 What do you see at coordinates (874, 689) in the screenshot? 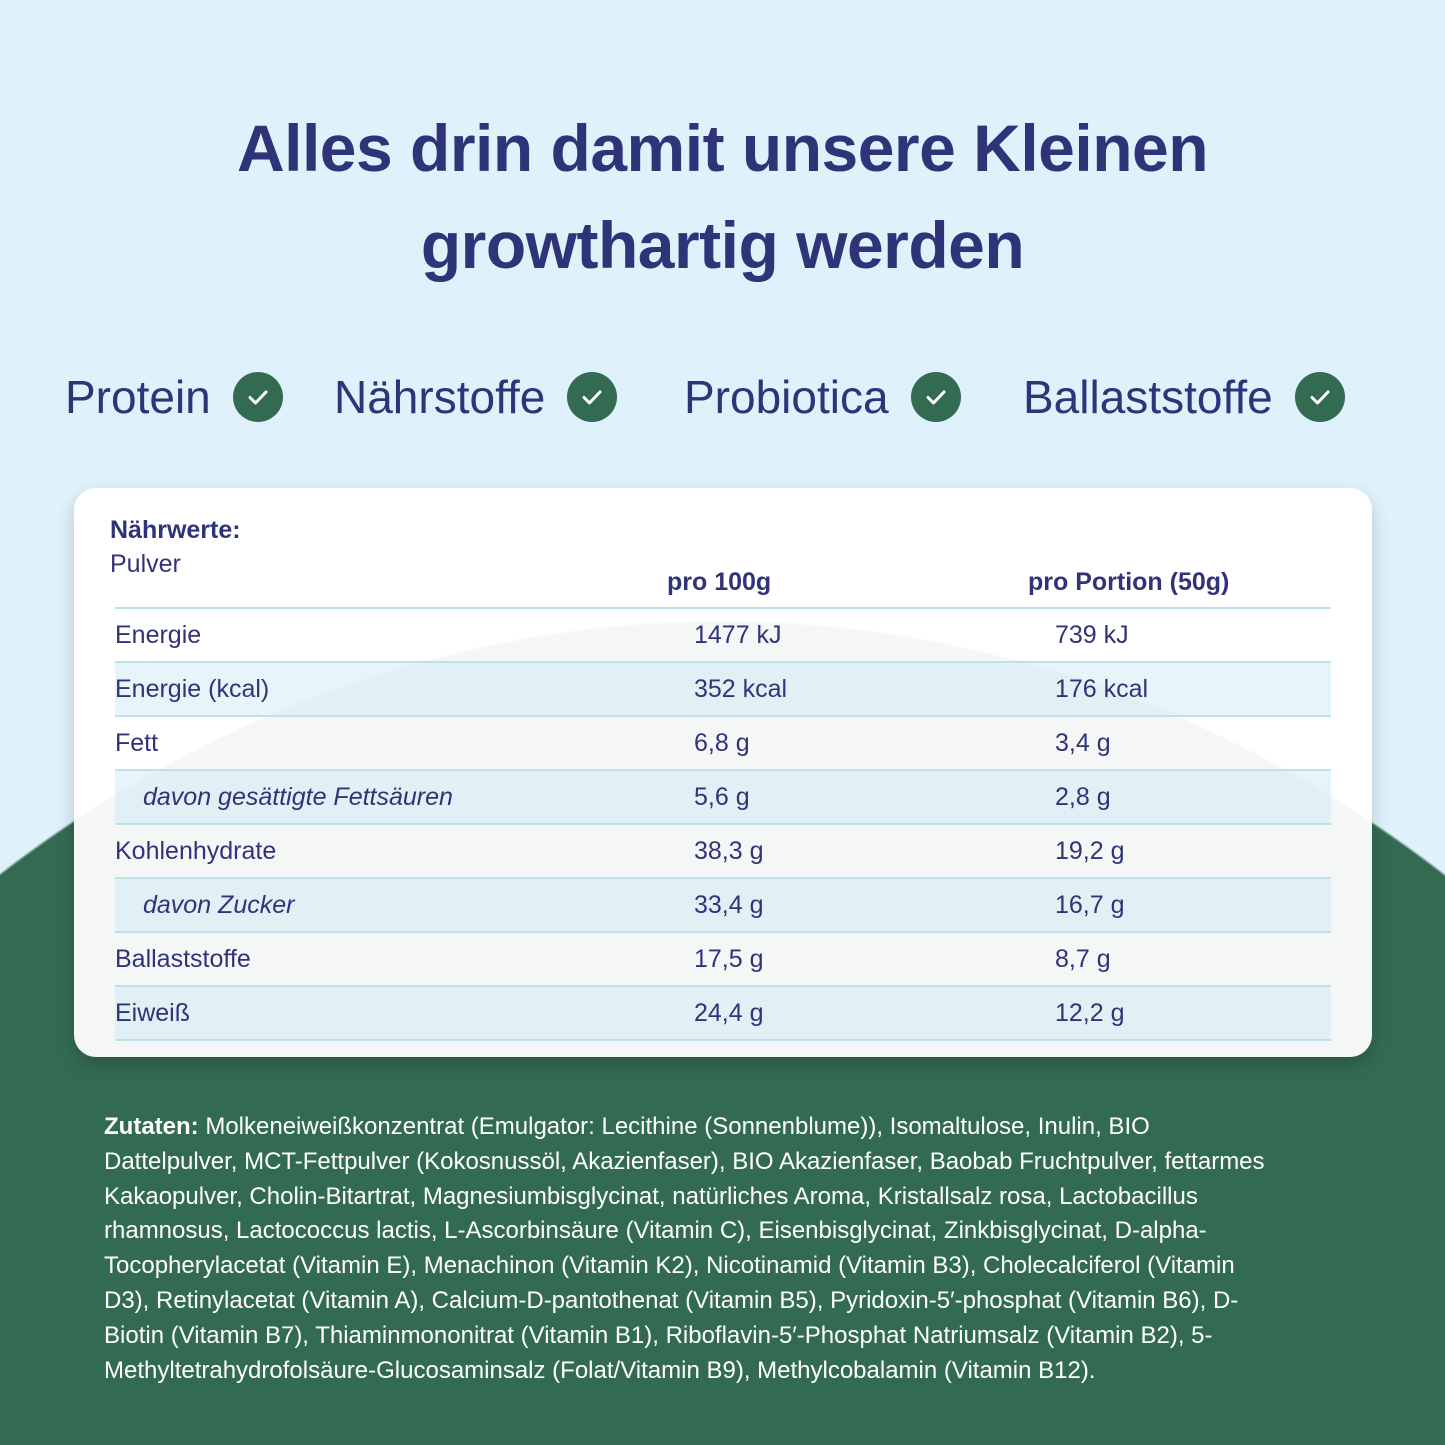
I see `value-per-100g: 352 kcal` at bounding box center [874, 689].